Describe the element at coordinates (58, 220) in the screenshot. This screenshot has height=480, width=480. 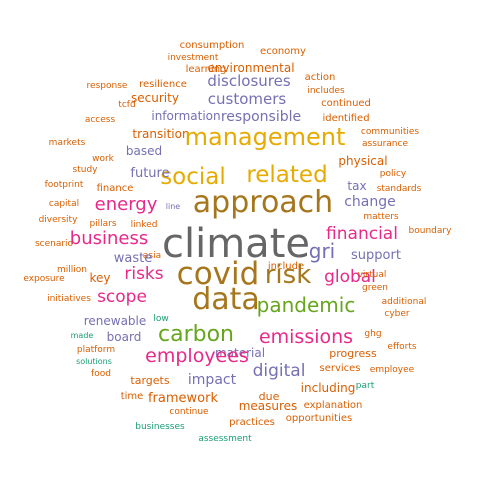
I see `word-diversity: diversity` at that location.